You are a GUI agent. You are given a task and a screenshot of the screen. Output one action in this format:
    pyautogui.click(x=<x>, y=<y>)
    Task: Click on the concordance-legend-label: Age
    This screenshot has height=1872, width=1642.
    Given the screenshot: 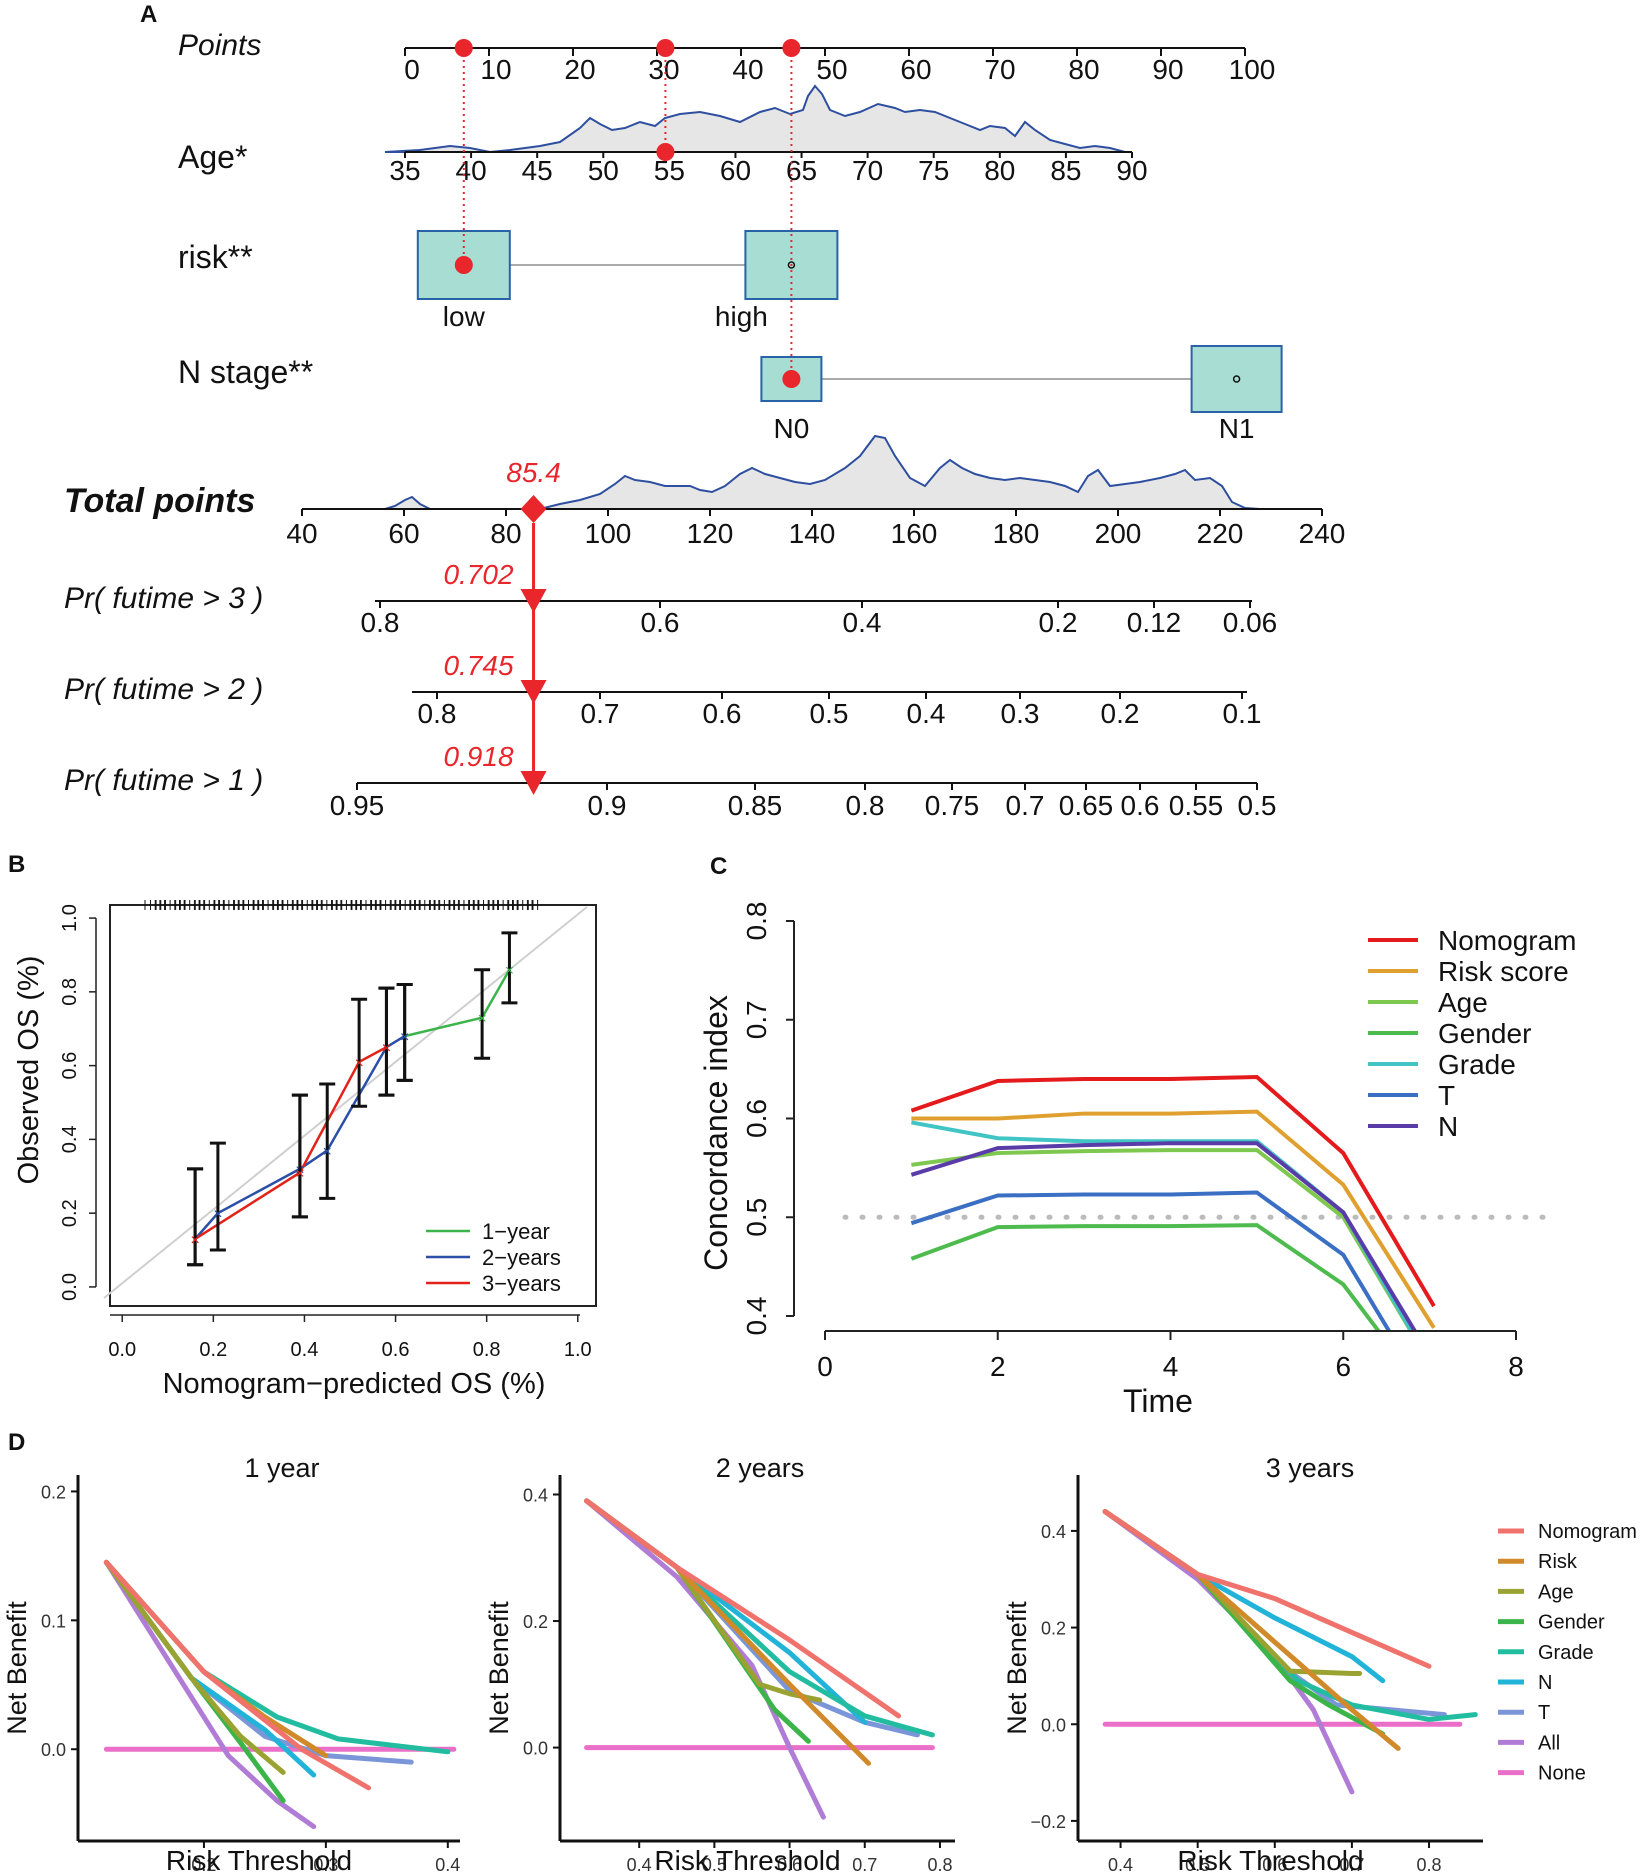 What is the action you would take?
    pyautogui.click(x=1463, y=1002)
    